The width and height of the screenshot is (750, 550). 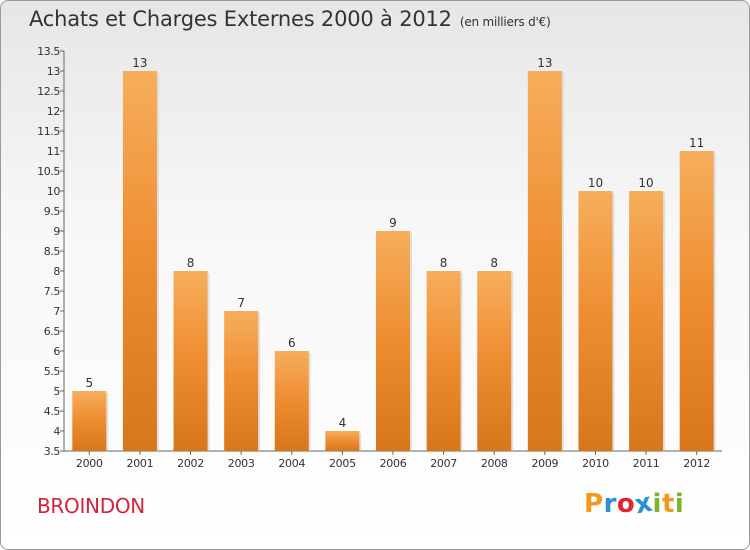 What do you see at coordinates (443, 361) in the screenshot?
I see `bar-2007` at bounding box center [443, 361].